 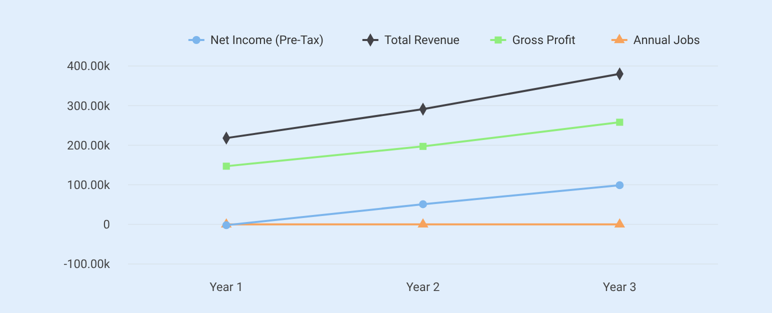 What do you see at coordinates (666, 40) in the screenshot?
I see `legend-label: Annual Jobs` at bounding box center [666, 40].